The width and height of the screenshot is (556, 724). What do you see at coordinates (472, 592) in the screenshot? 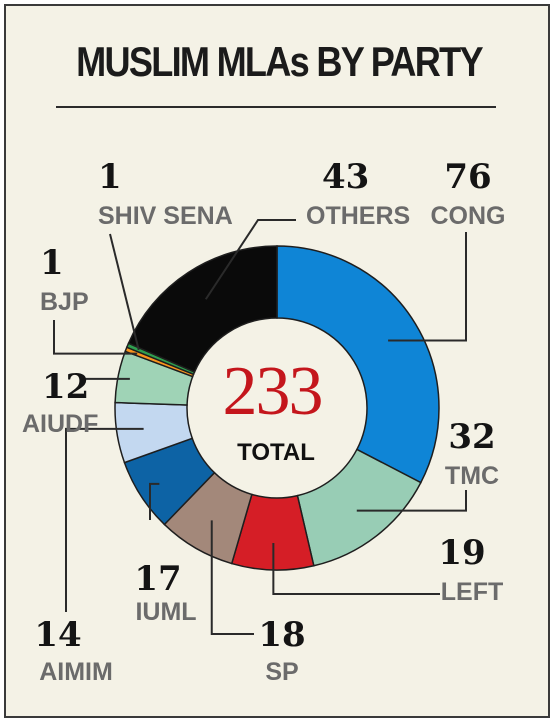
I see `left-label: LEFT` at bounding box center [472, 592].